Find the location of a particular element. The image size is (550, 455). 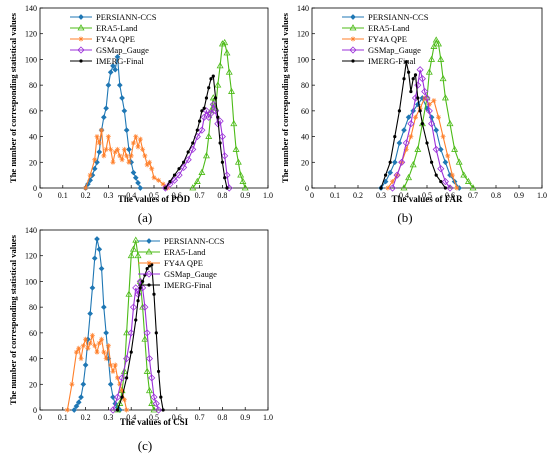

legend-label: IMERG-Final is located at coordinates (392, 61).